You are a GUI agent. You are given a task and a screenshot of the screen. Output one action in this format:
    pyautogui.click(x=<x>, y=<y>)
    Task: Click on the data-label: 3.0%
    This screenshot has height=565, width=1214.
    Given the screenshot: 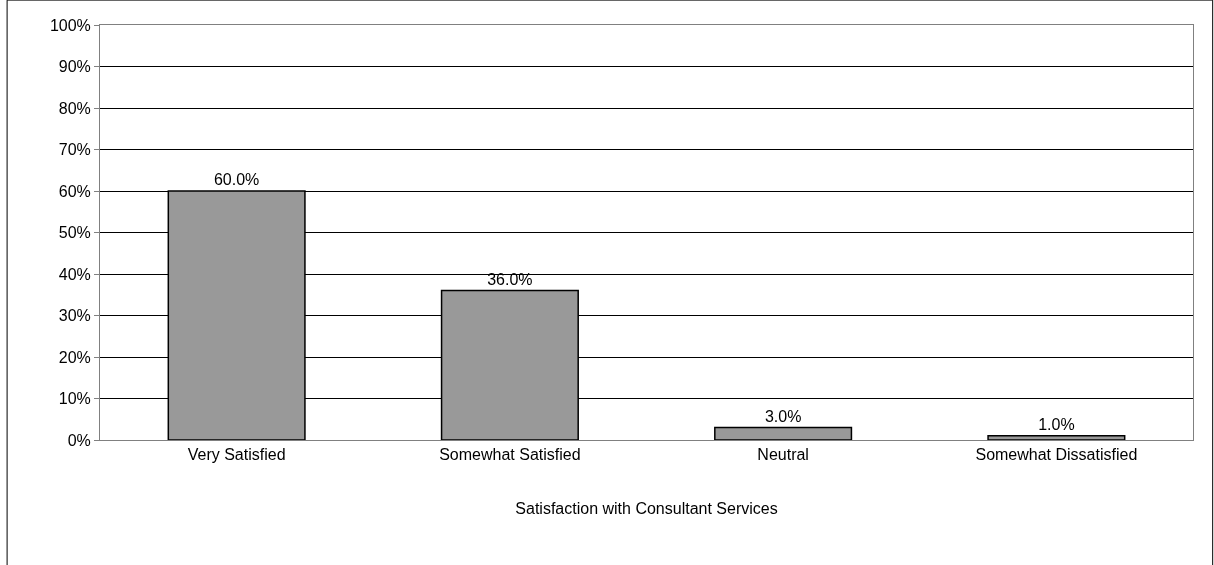 What is the action you would take?
    pyautogui.click(x=783, y=416)
    